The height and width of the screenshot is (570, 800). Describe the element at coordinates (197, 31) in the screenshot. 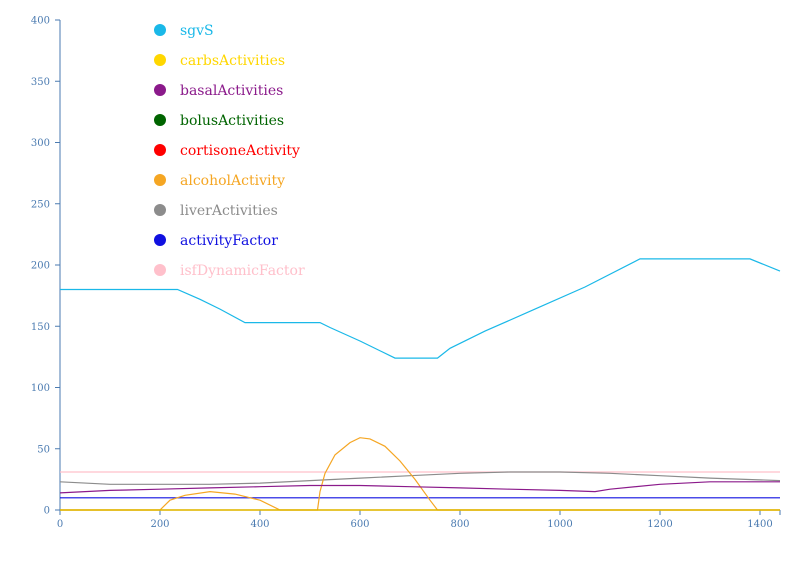

I see `legend-label: sgvS` at that location.